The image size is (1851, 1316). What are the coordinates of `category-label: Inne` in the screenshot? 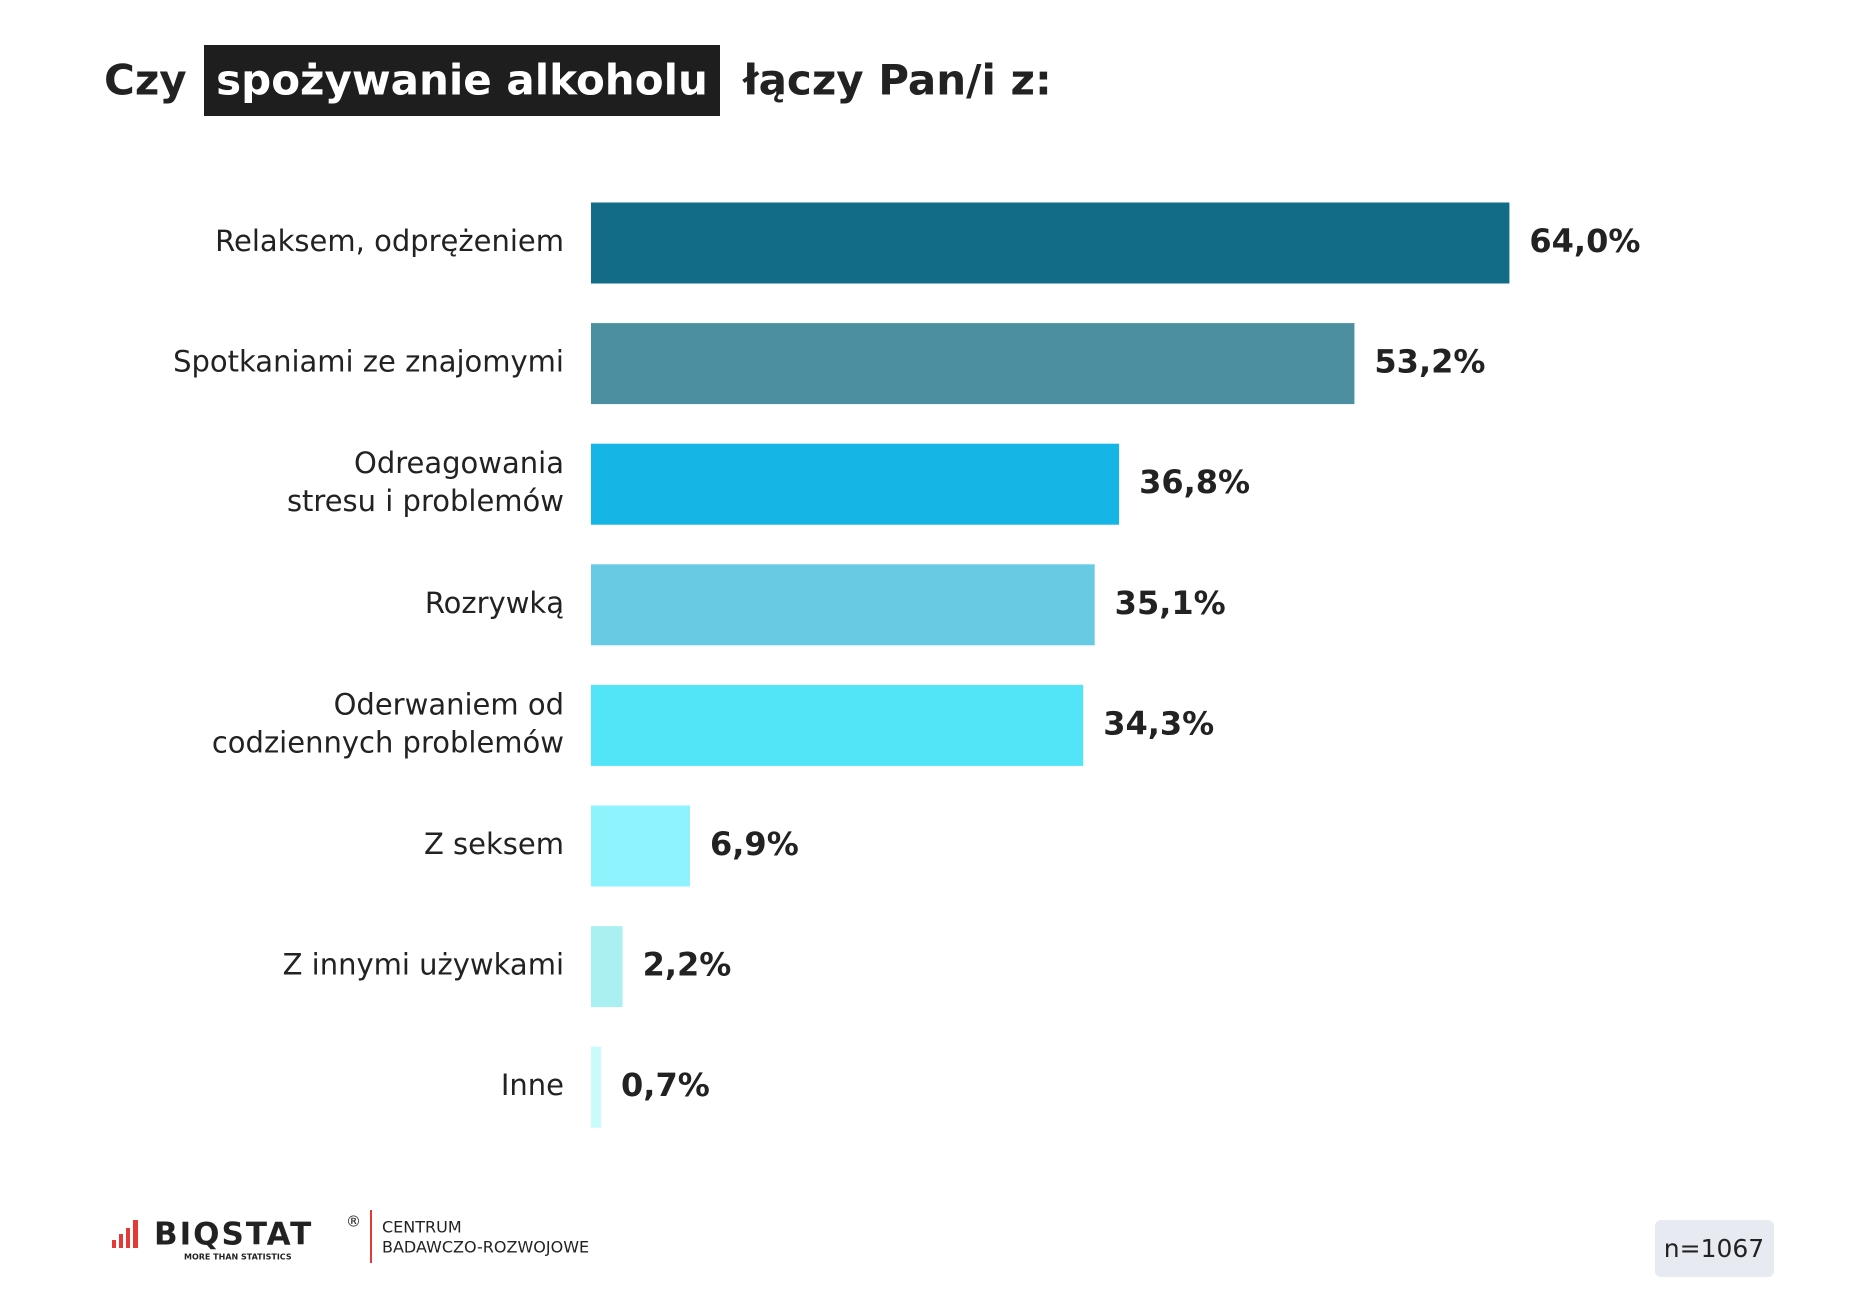 It's located at (532, 1085).